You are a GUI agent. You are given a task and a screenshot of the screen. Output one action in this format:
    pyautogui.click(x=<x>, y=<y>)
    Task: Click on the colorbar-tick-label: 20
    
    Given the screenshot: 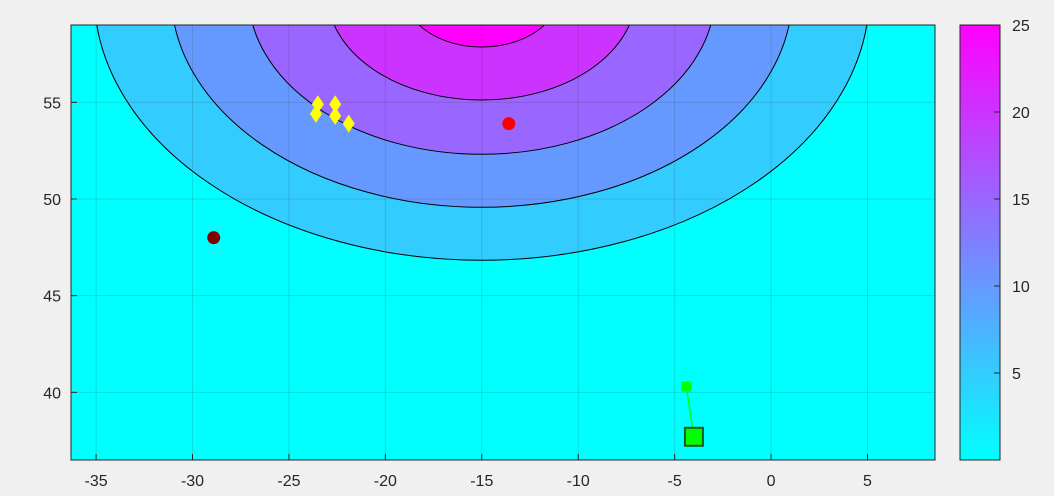 What is the action you would take?
    pyautogui.click(x=1021, y=113)
    